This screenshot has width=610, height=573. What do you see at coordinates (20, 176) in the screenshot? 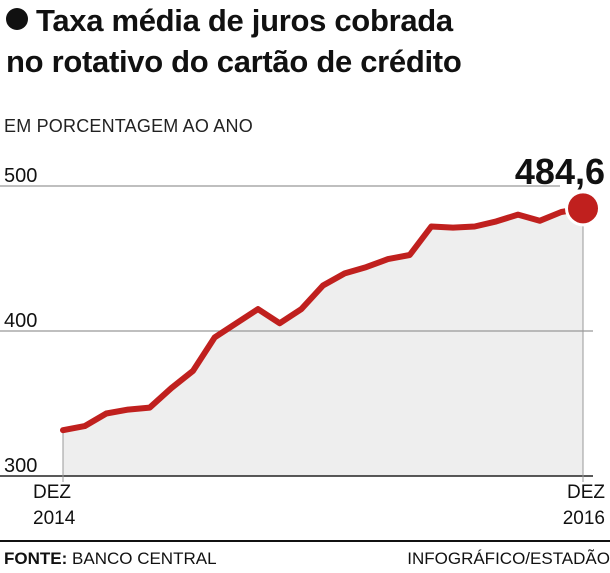
I see `y-tick-label-500: 500` at bounding box center [20, 176].